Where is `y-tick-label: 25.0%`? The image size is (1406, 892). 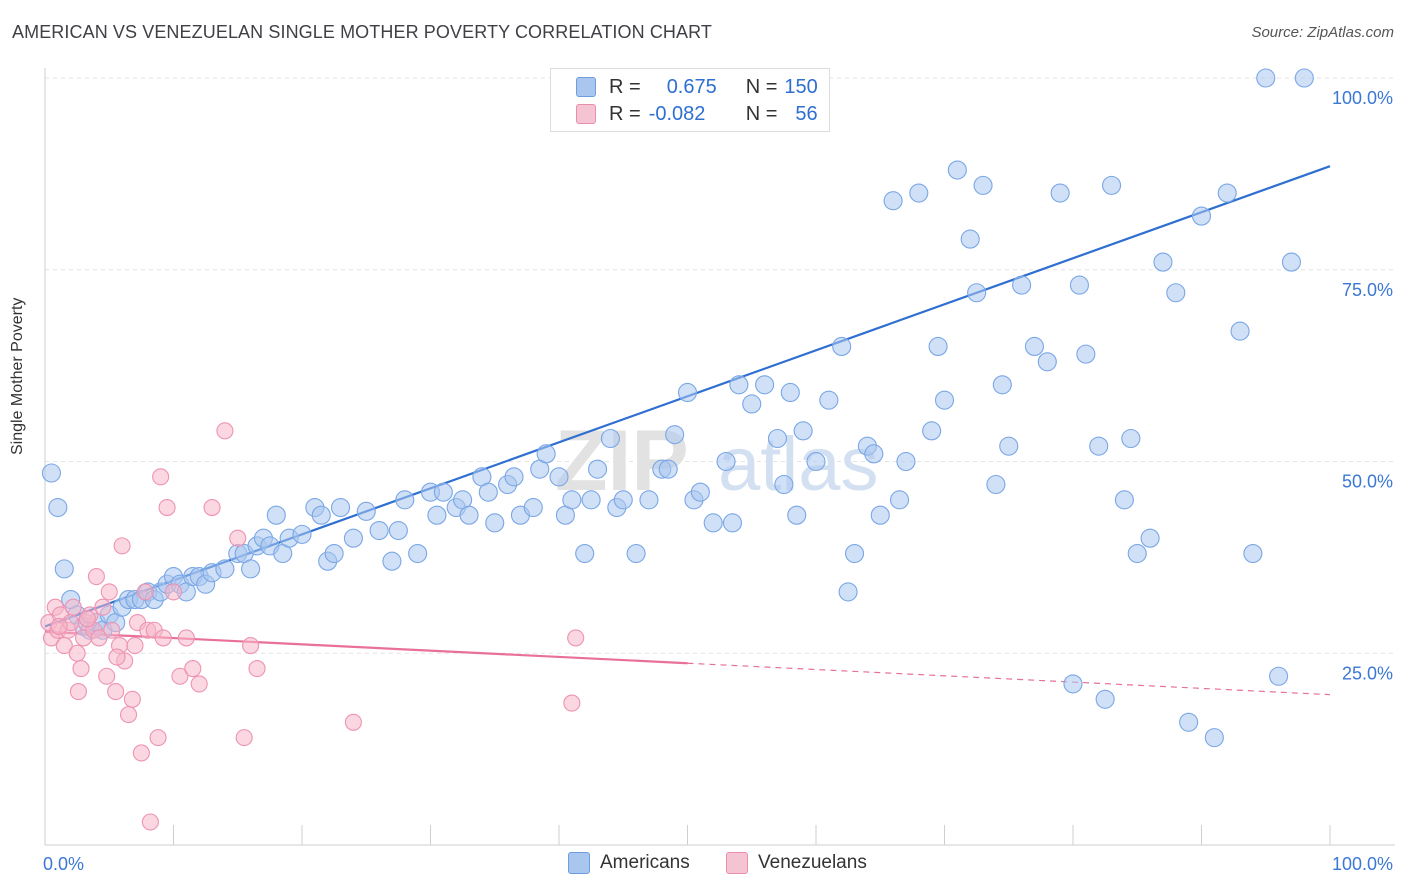 y-tick-label: 25.0% is located at coordinates (1367, 673).